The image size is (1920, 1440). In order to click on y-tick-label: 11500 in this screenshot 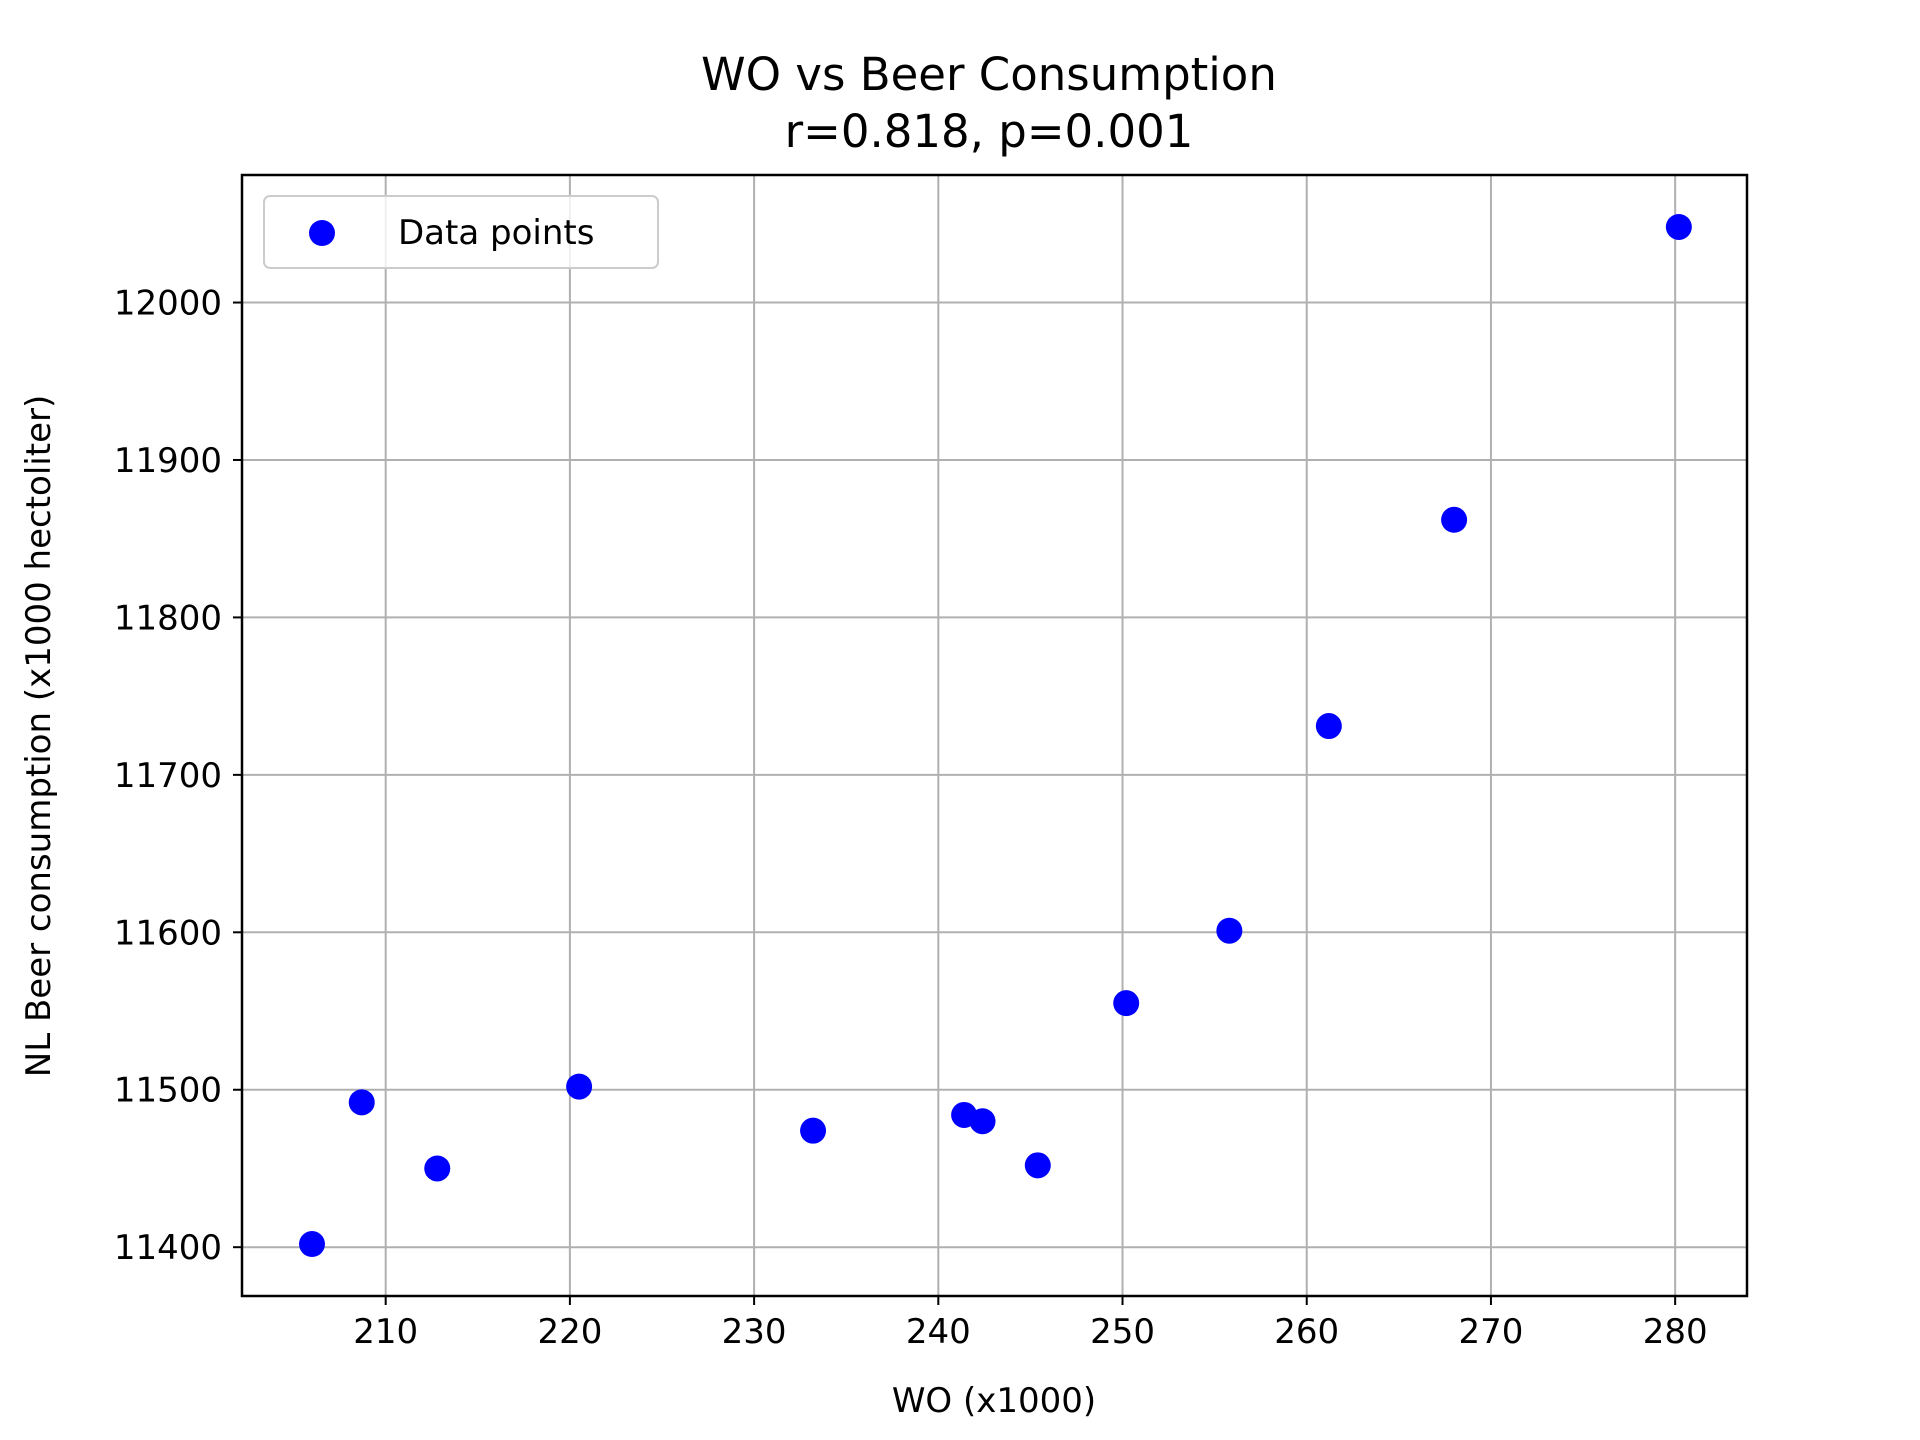, I will do `click(168, 1091)`.